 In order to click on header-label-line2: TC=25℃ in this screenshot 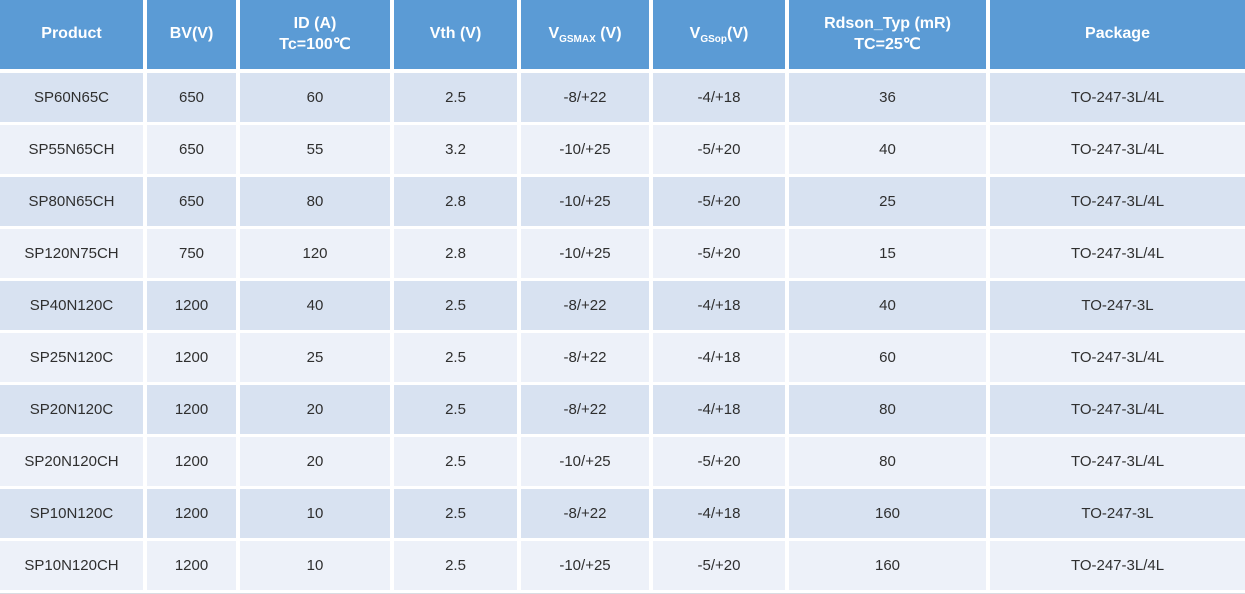, I will do `click(887, 44)`.